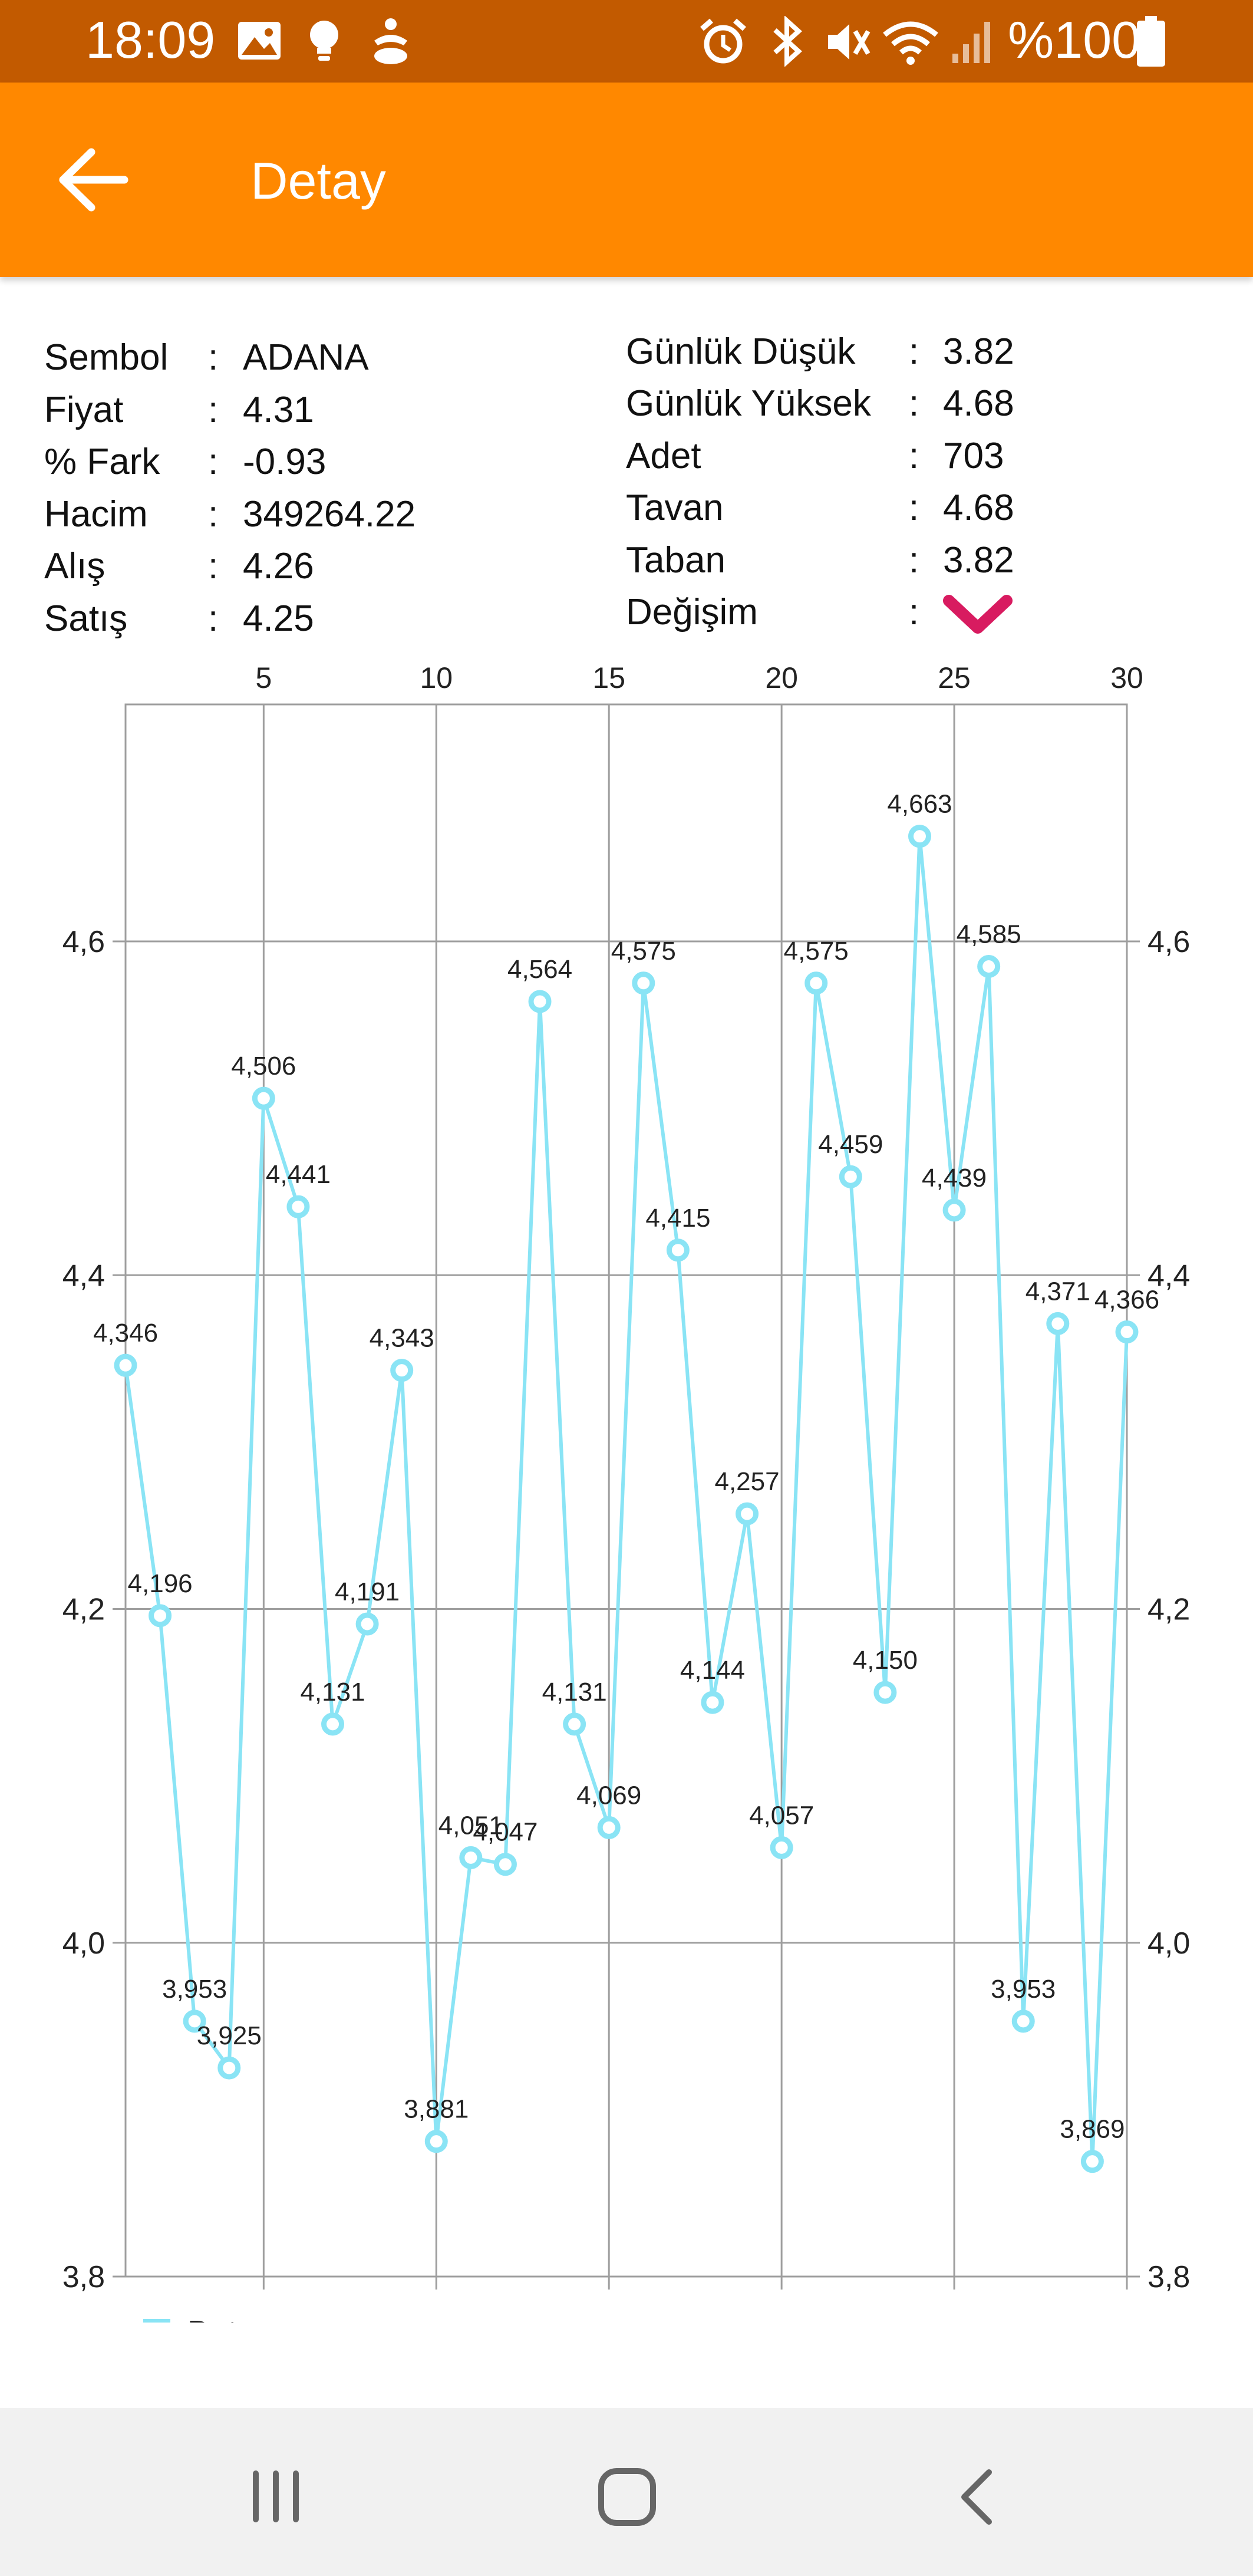 This screenshot has width=1253, height=2576. Describe the element at coordinates (781, 1815) in the screenshot. I see `data-label: 4,057` at that location.